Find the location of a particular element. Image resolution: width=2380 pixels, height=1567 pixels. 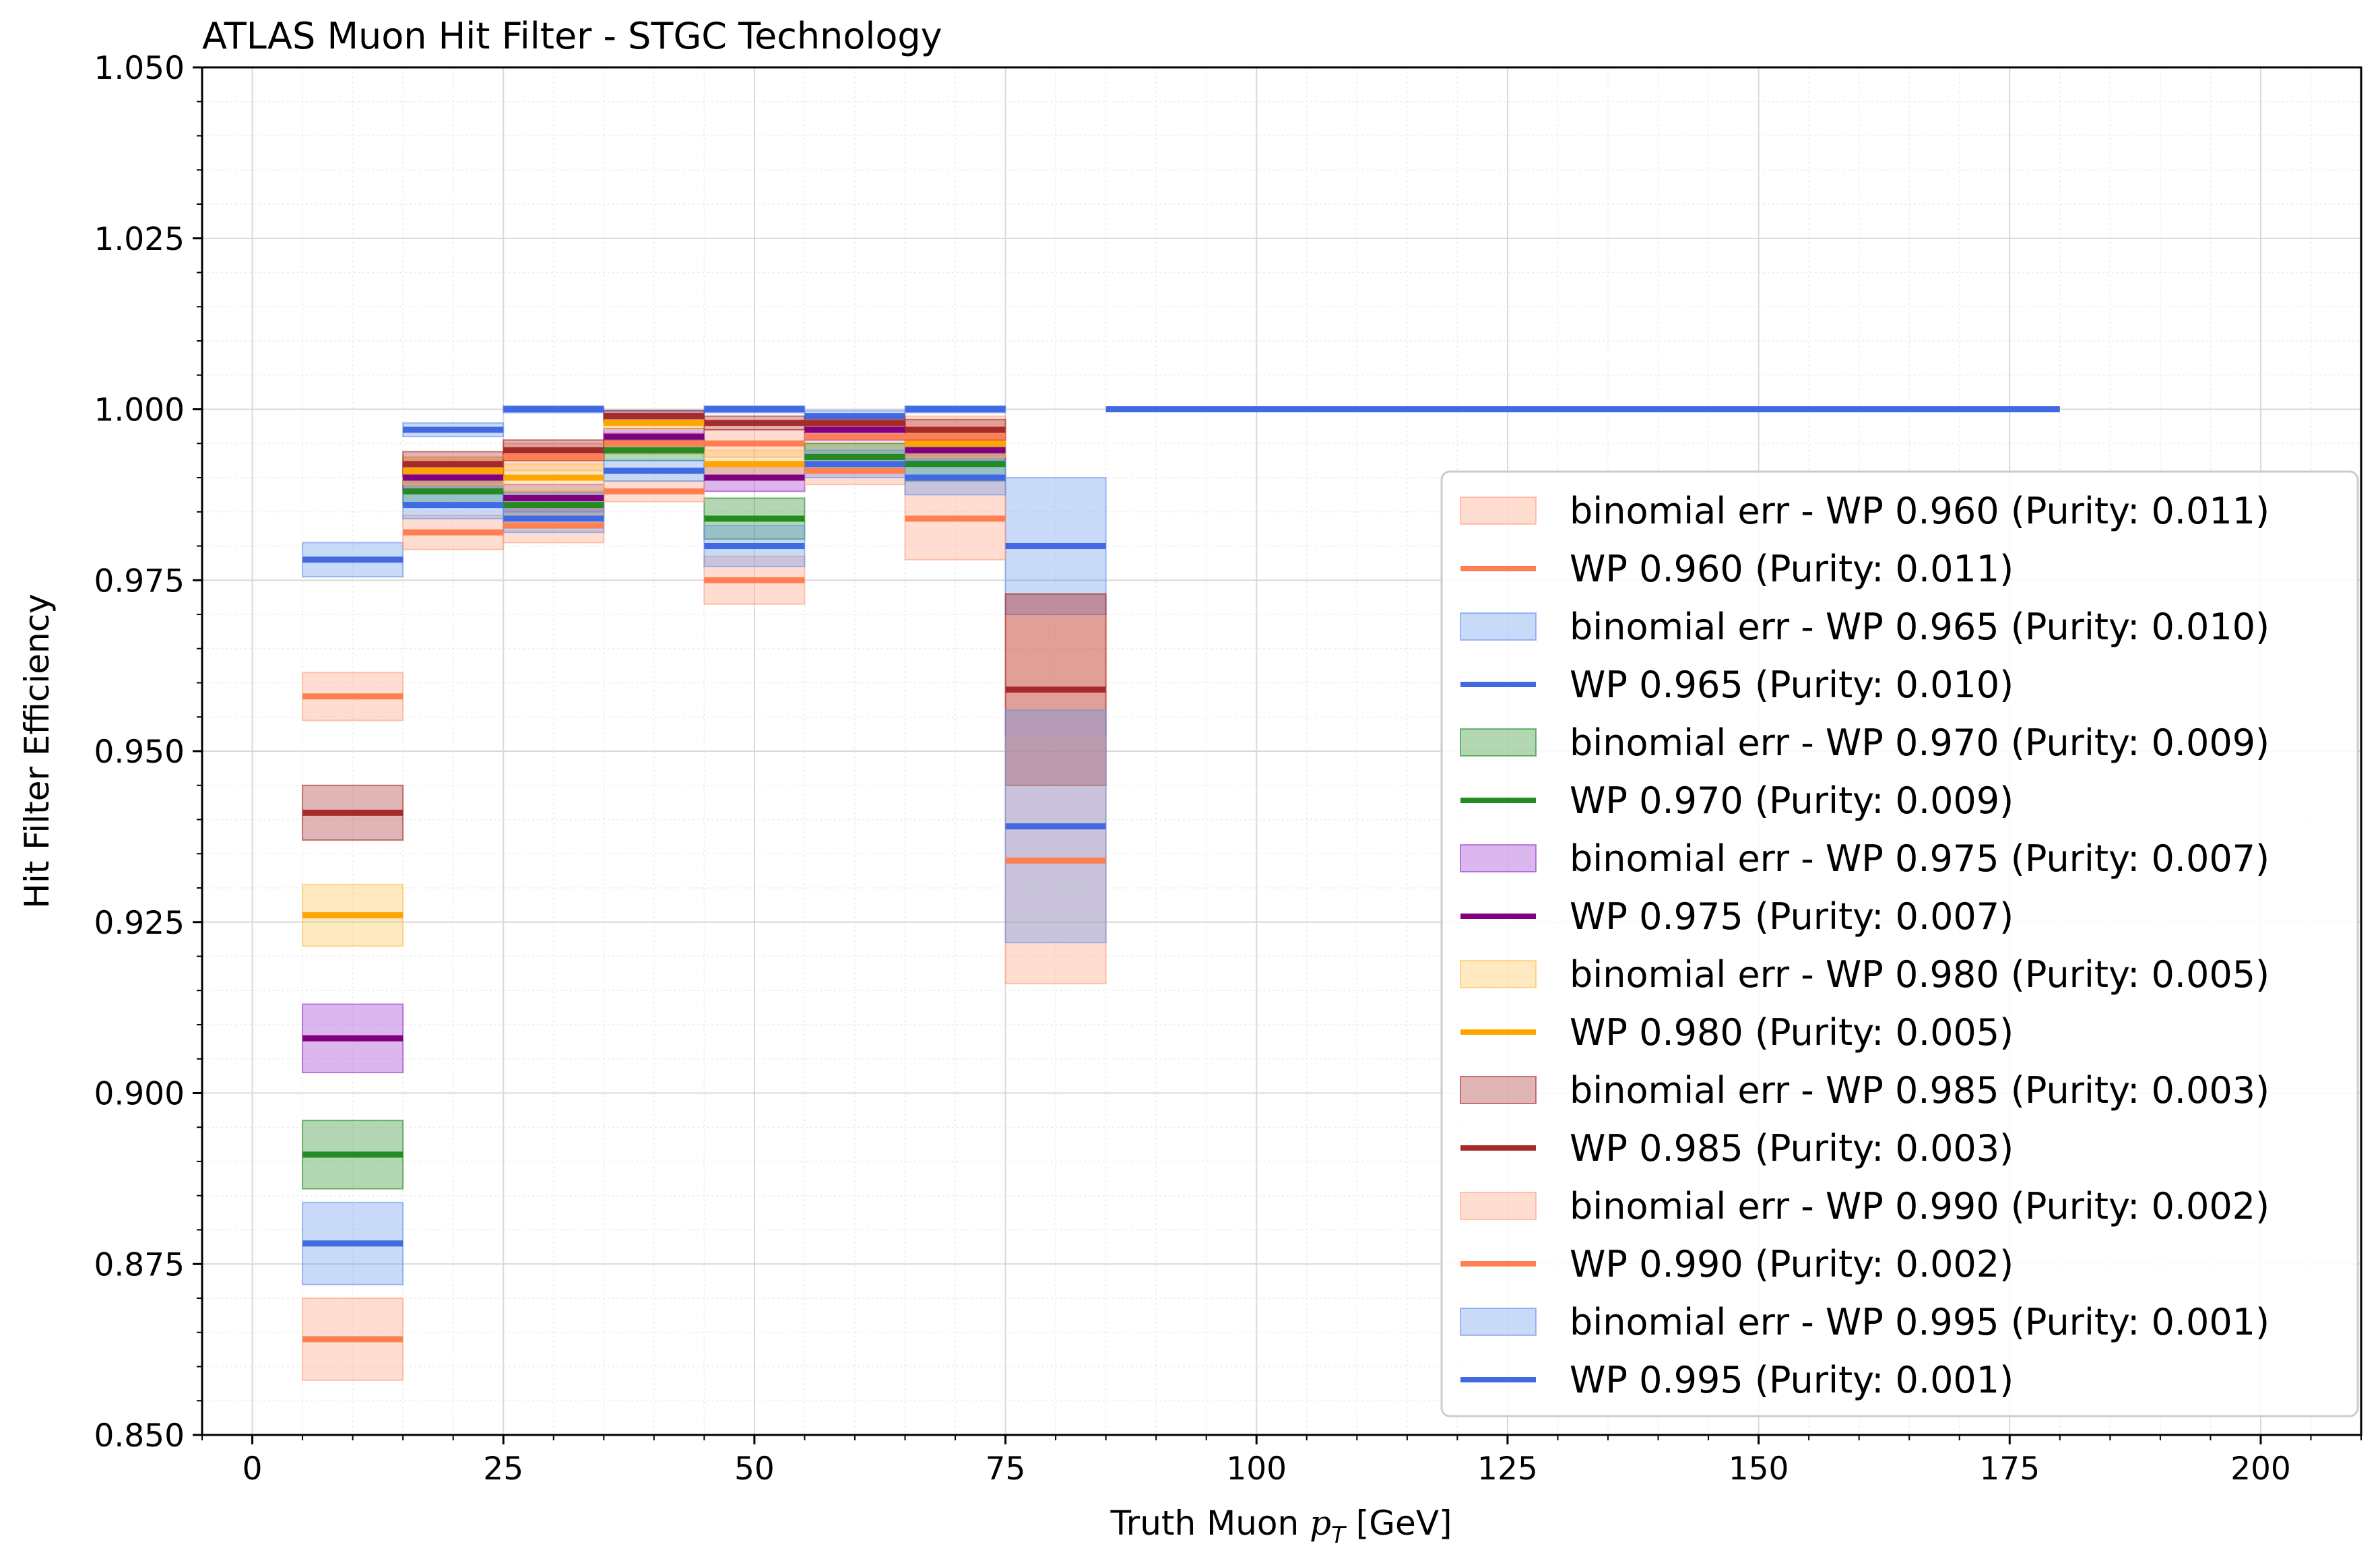

x-tick-label: 150 is located at coordinates (1759, 1469).